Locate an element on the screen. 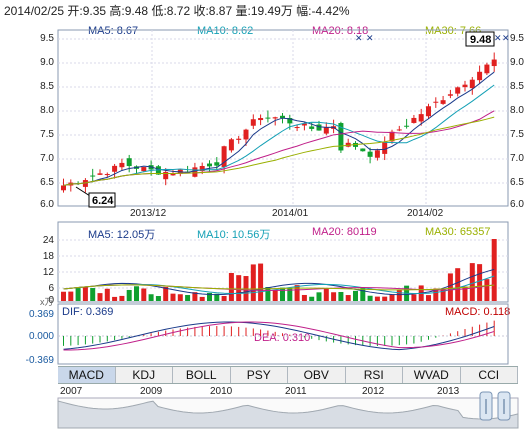 The image size is (532, 431). price-ma5-label: MA5: 8.67 is located at coordinates (113, 31).